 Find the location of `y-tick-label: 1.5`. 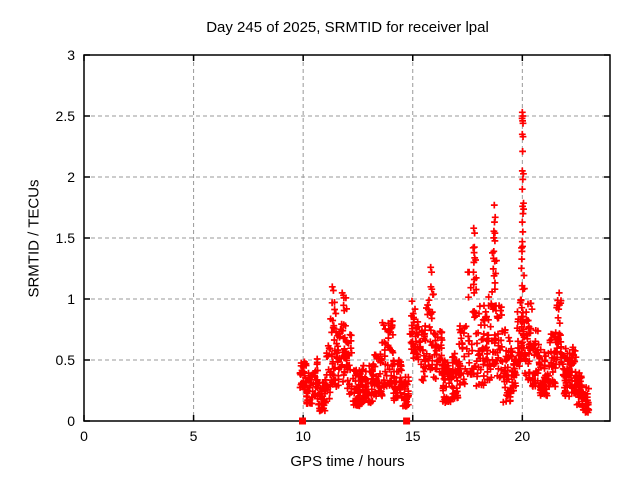

y-tick-label: 1.5 is located at coordinates (66, 238).